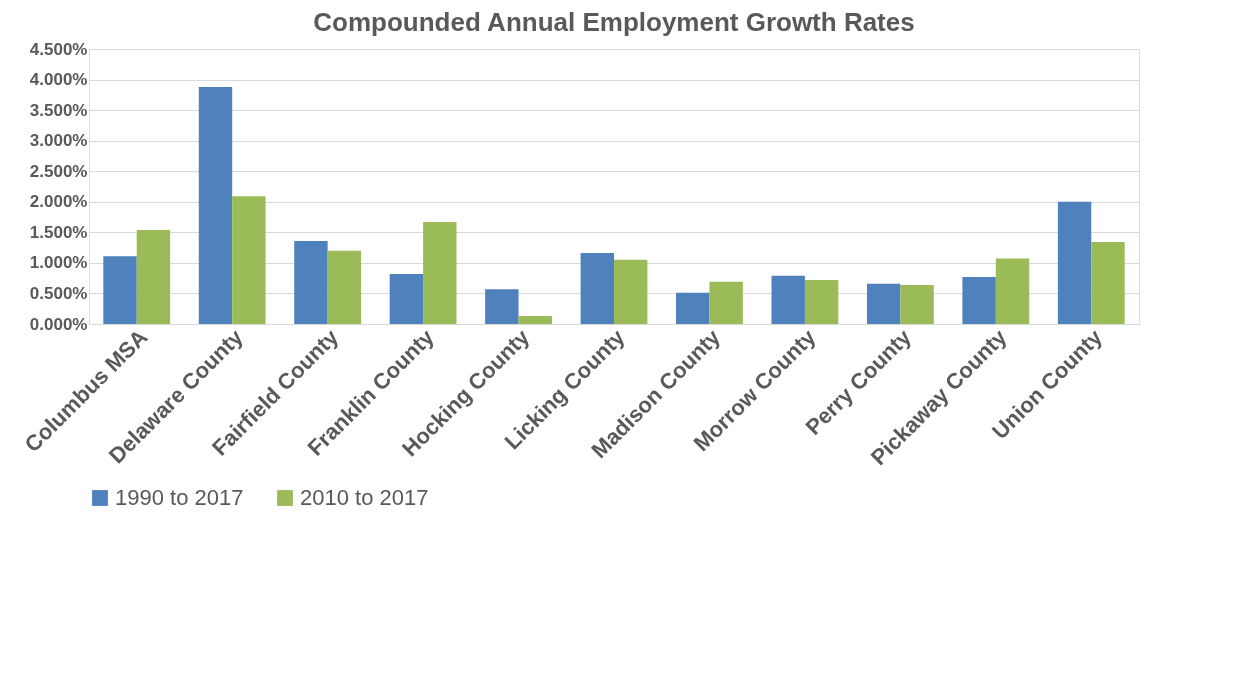 The image size is (1253, 677). What do you see at coordinates (179, 497) in the screenshot?
I see `legend-label: 1990 to 2017` at bounding box center [179, 497].